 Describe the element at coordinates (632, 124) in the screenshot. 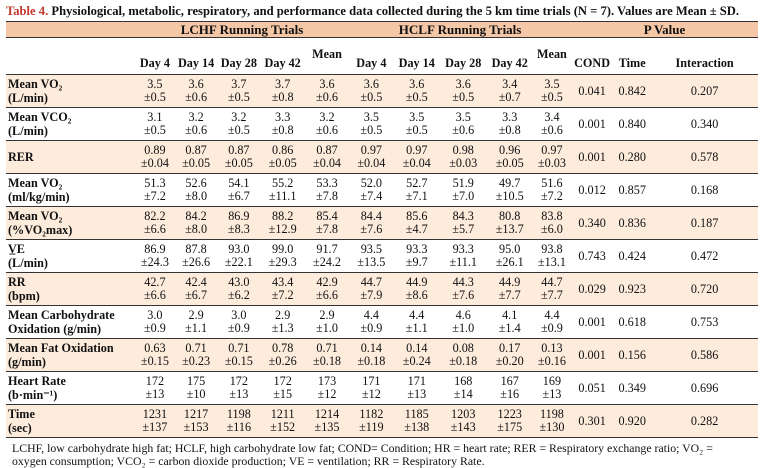

I see `p-value-cell: 0.840` at that location.